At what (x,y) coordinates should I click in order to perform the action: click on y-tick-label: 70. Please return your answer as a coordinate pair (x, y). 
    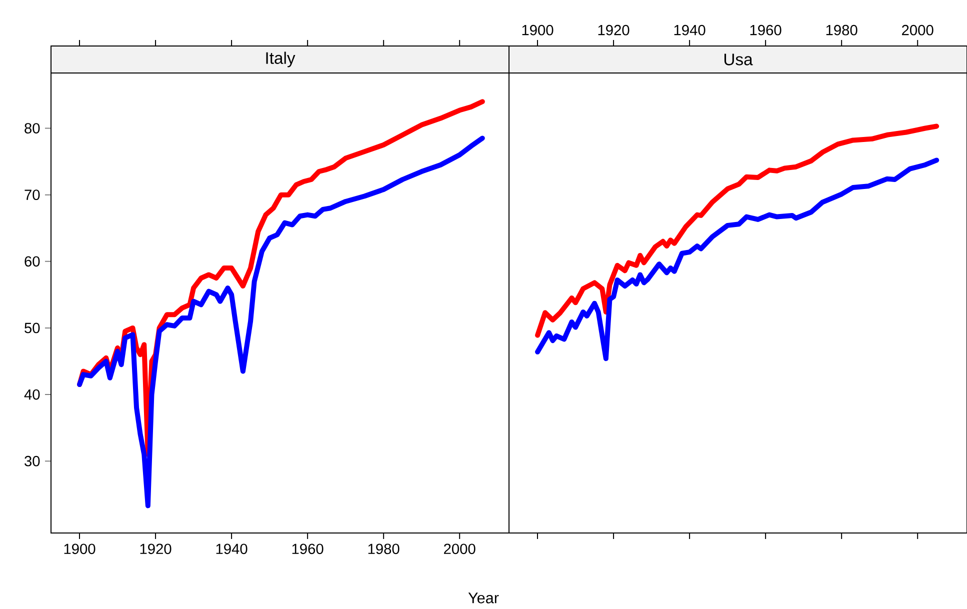
    Looking at the image, I should click on (32, 195).